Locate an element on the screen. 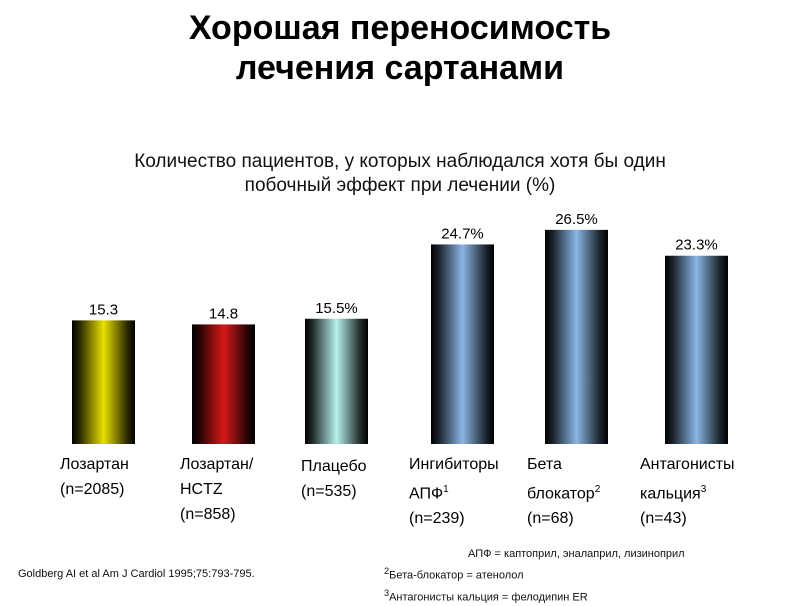 The image size is (800, 606). footnote-calcium-text: Антагонисты кальция = фелодипин ER is located at coordinates (488, 597).